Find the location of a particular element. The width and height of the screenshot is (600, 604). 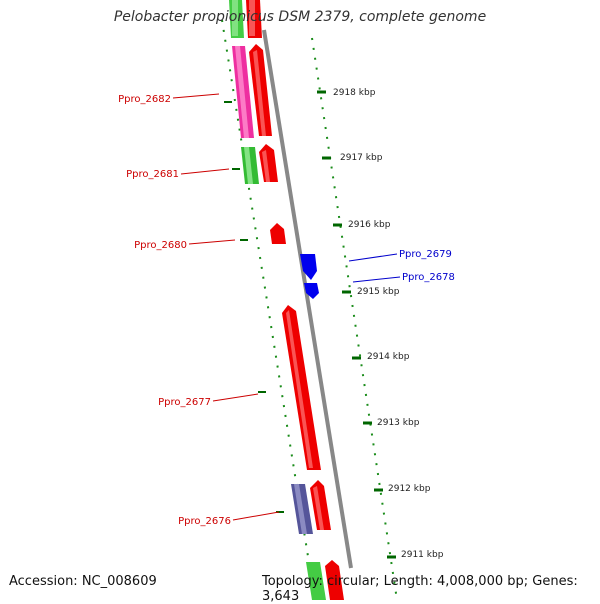

ruler-label: 2916 kbp is located at coordinates (369, 225).